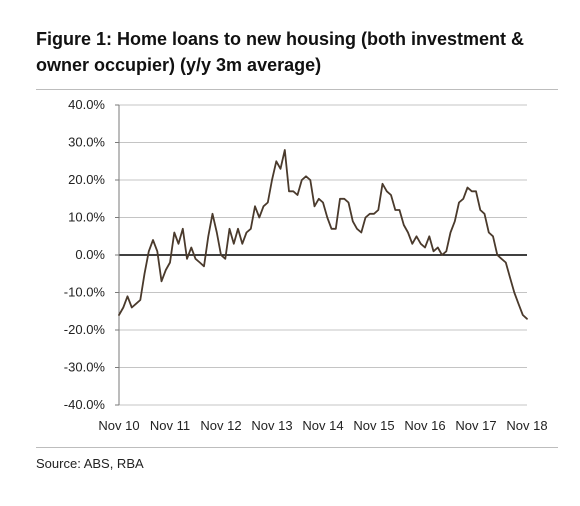  I want to click on title-divider, so click(297, 89).